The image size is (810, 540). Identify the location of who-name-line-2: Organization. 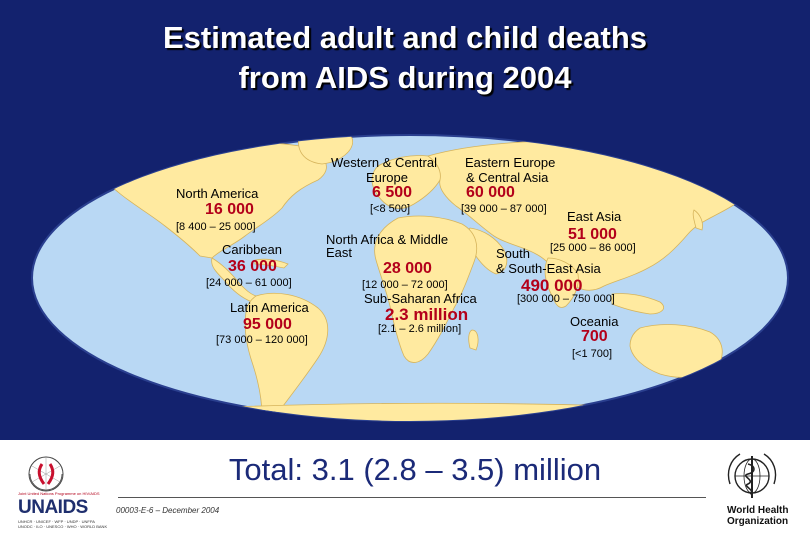
(758, 521).